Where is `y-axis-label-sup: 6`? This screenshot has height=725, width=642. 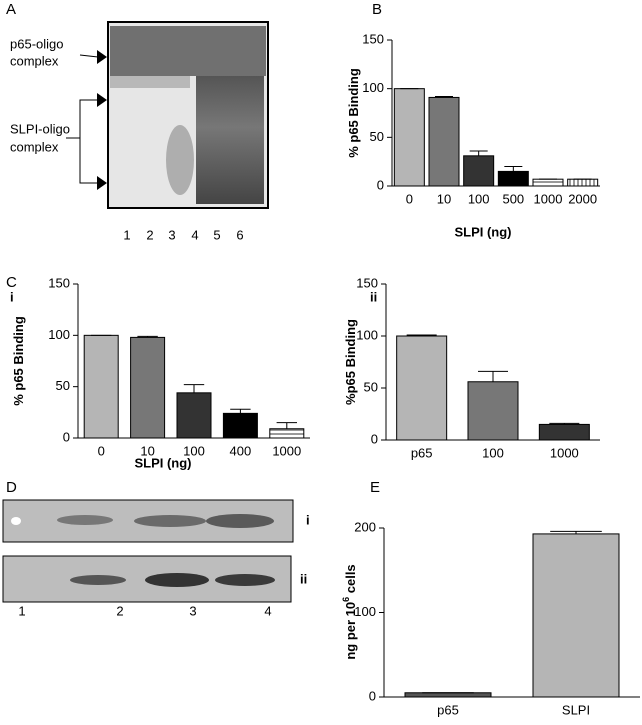
y-axis-label-sup: 6 is located at coordinates (346, 599).